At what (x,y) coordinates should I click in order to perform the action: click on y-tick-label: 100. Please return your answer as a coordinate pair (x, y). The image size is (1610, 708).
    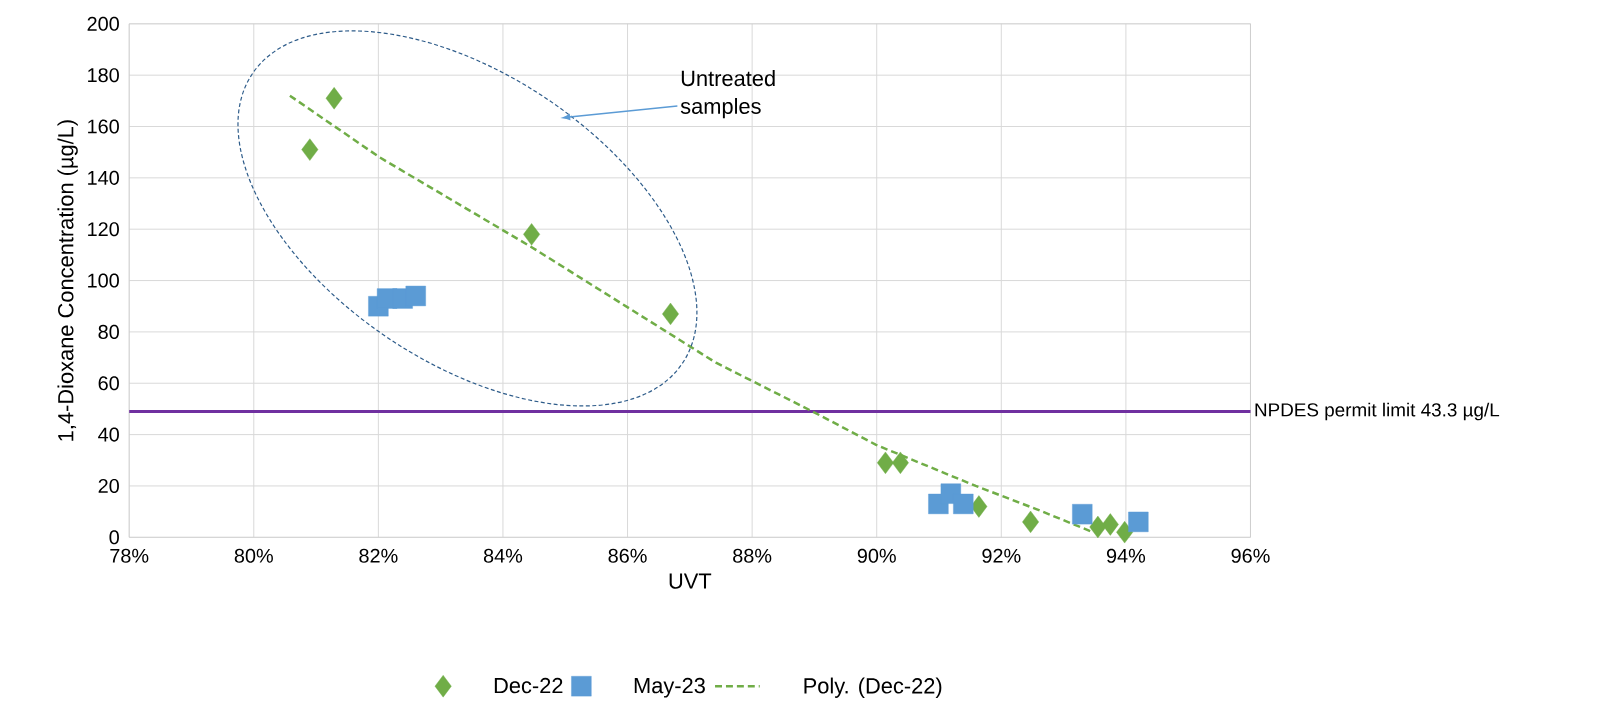
    Looking at the image, I should click on (103, 280).